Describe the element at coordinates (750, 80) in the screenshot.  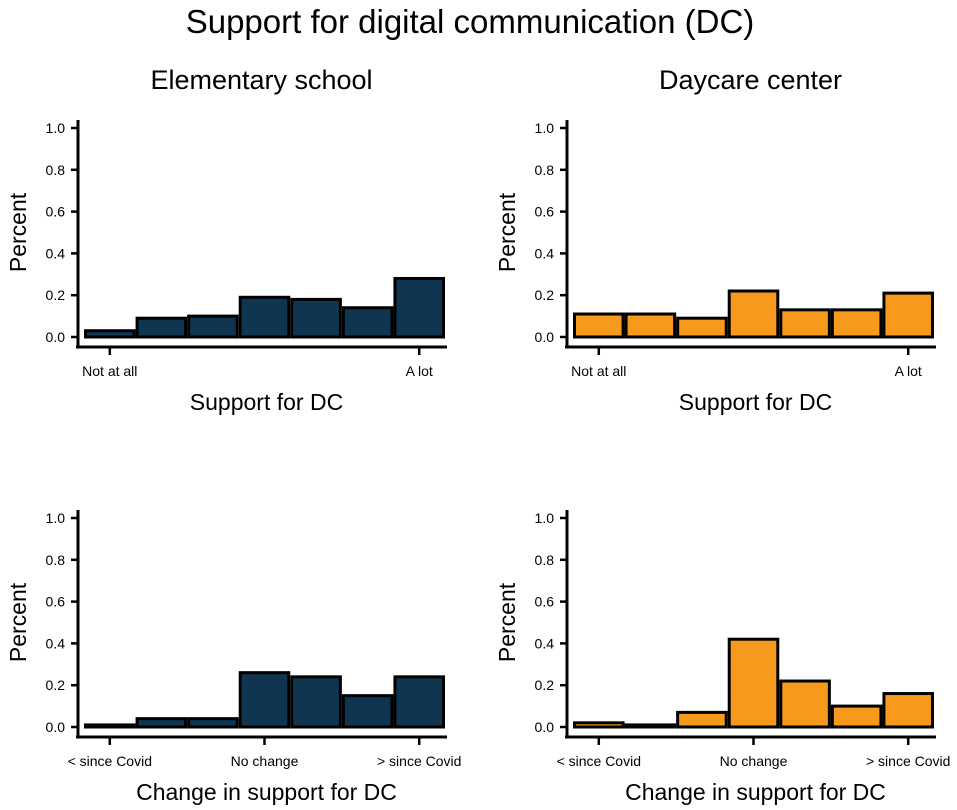
I see `panel-title: Daycare center` at that location.